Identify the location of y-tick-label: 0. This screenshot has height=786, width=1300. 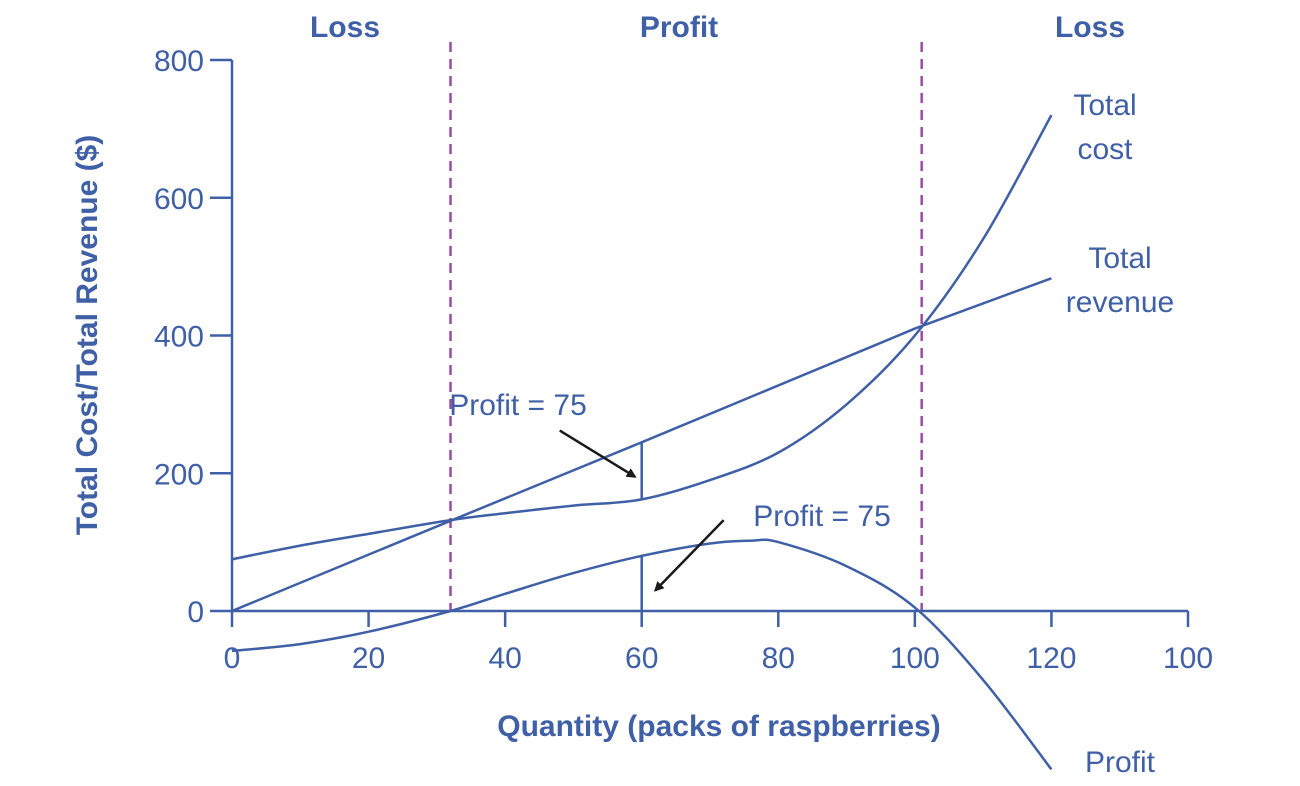
(195, 612).